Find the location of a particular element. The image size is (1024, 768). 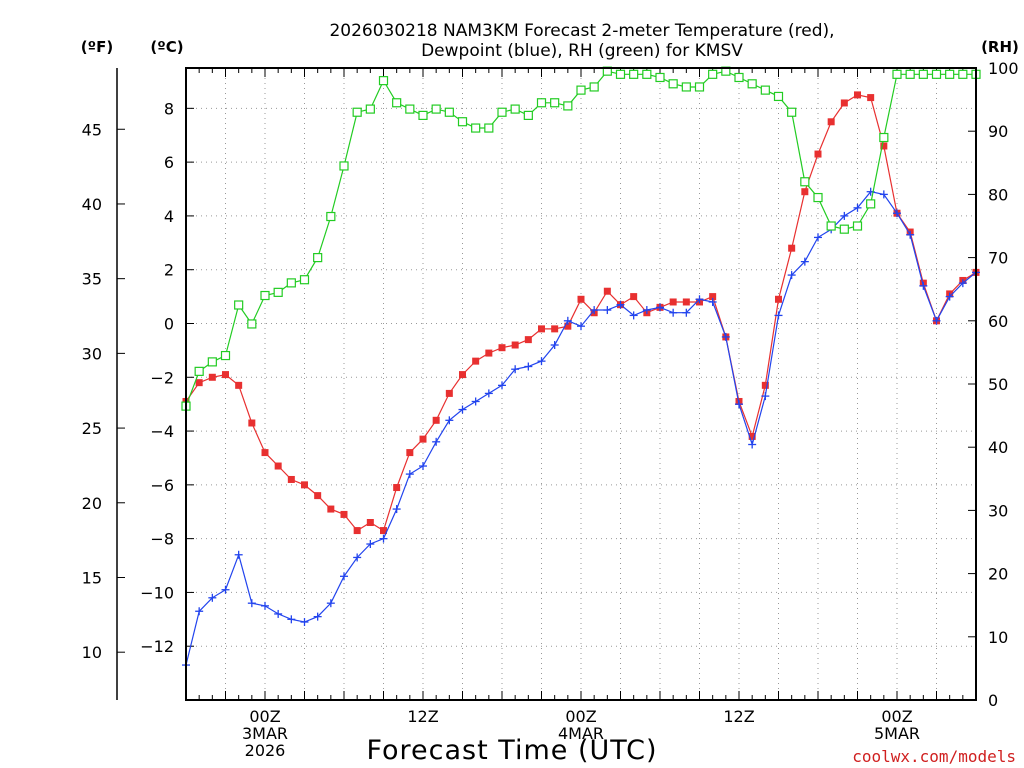

rh-tick-label: 100 is located at coordinates (1003, 68).